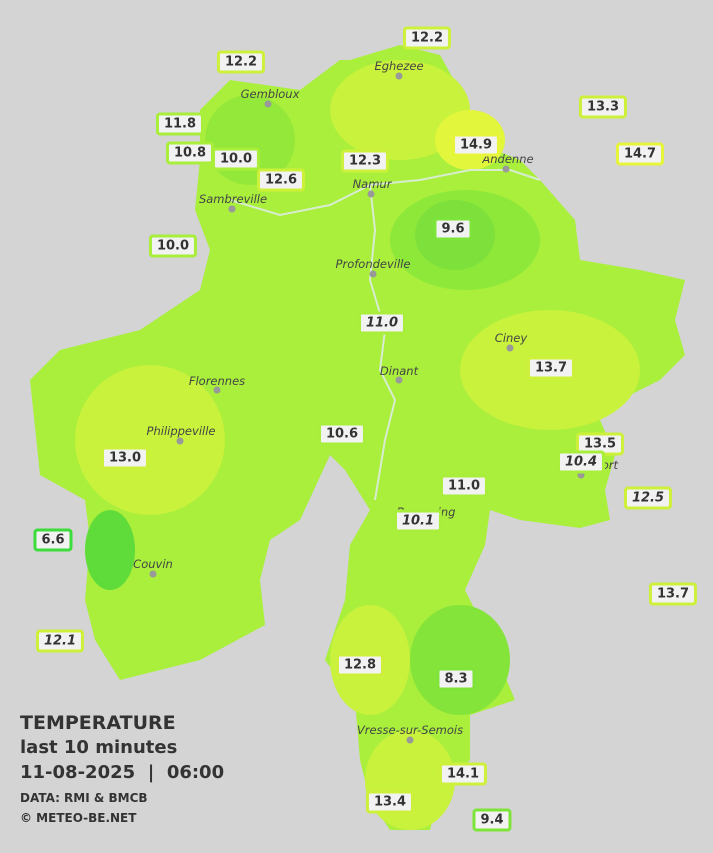 The image size is (713, 853). What do you see at coordinates (456, 679) in the screenshot?
I see `station-value: 8.3` at bounding box center [456, 679].